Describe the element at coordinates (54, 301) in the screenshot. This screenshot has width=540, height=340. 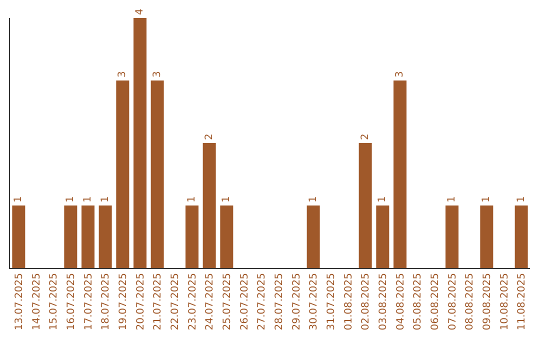
I see `x-tick-label: 15.07.2025` at that location.